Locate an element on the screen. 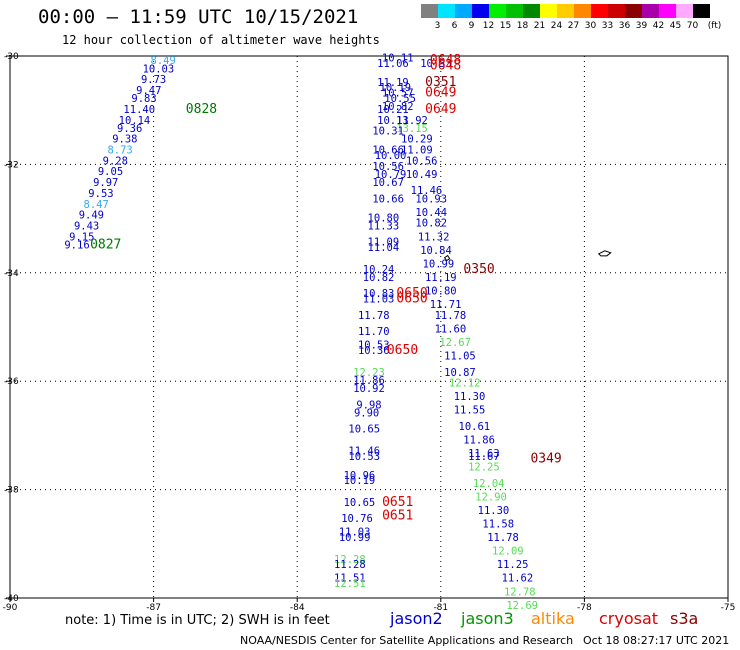  y-tick-label: -34 is located at coordinates (11, 274).